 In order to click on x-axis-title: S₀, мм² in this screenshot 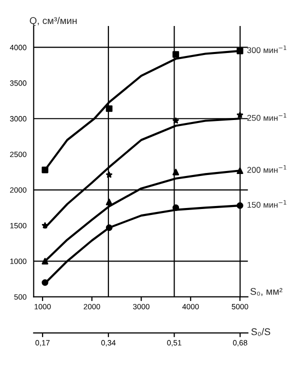, I will do `click(266, 292)`.